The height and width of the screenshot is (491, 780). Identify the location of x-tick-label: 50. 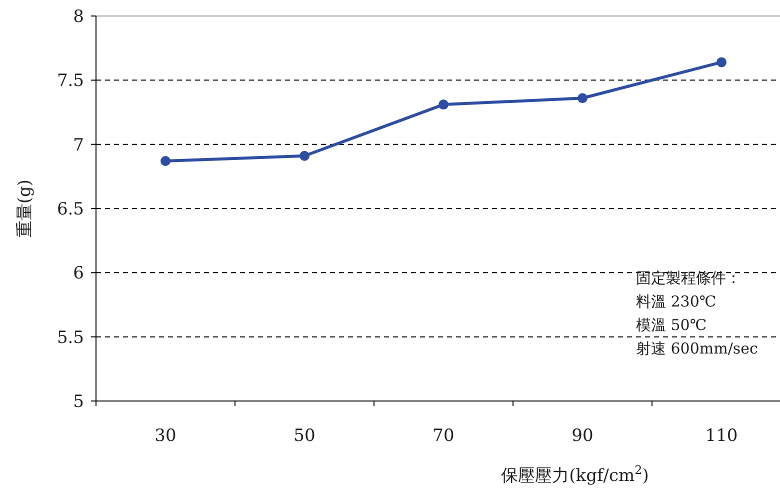
(305, 436).